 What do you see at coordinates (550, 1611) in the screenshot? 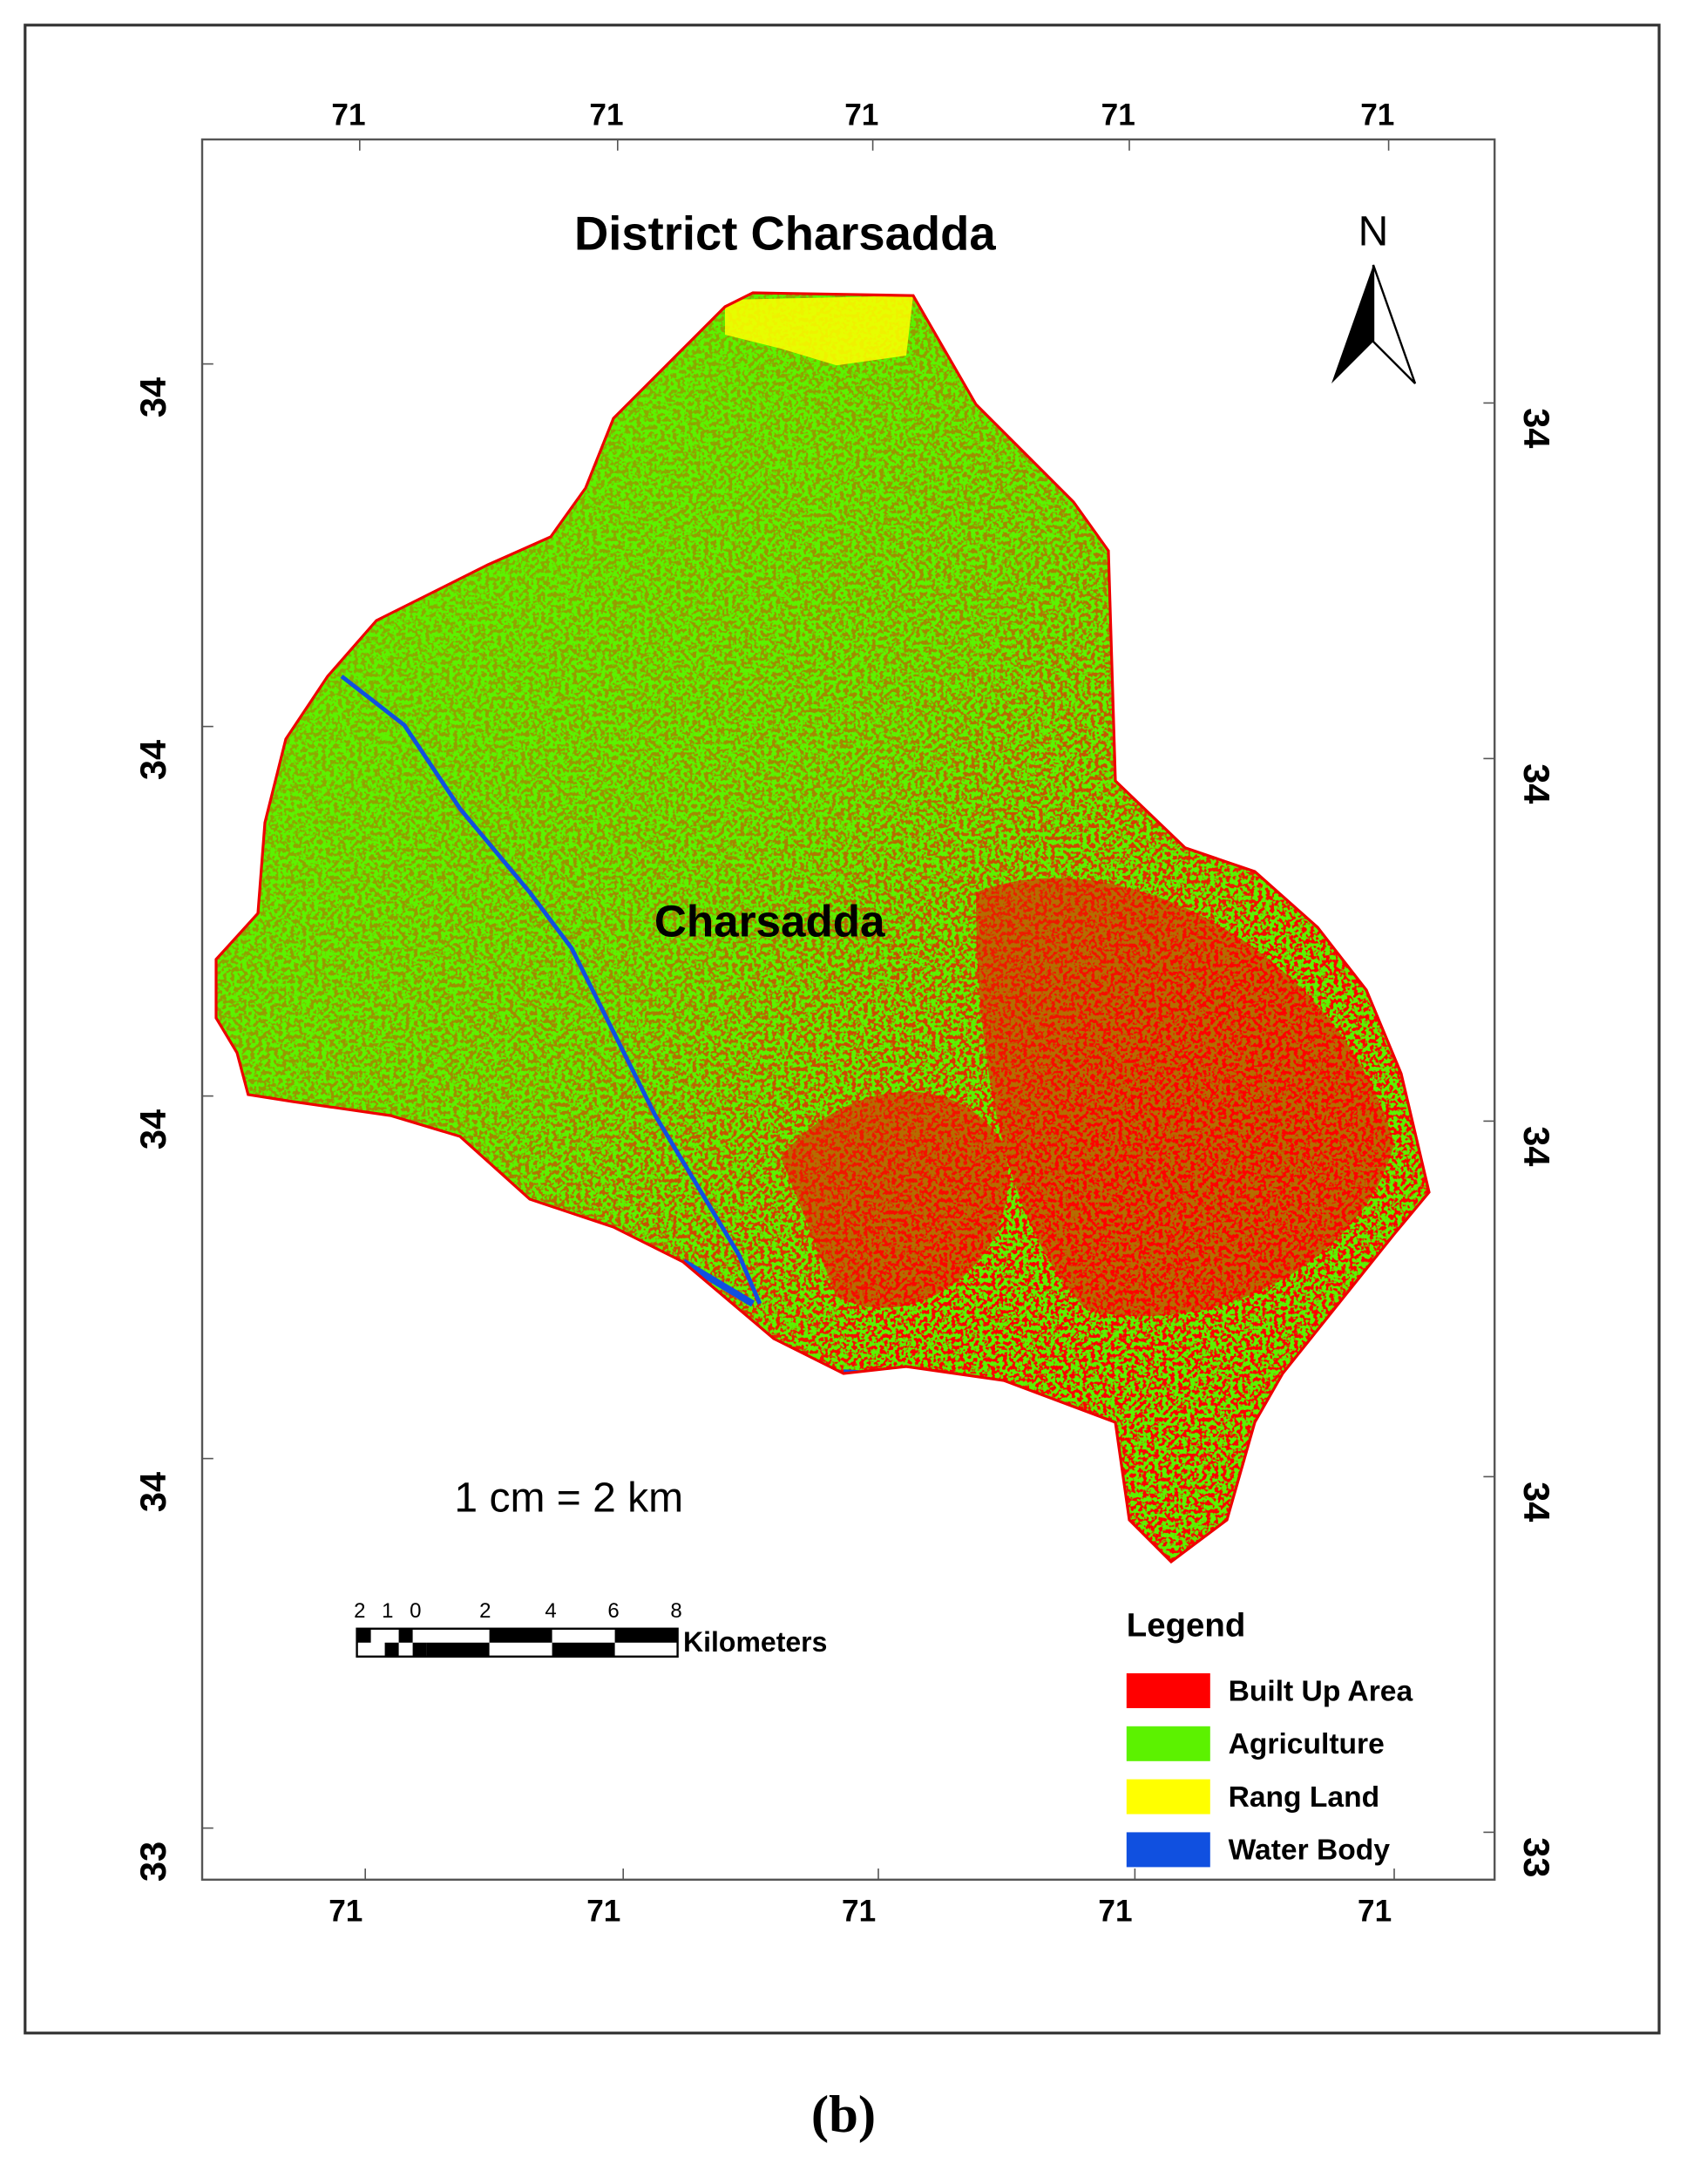
I see `scale-bar-label: 4` at bounding box center [550, 1611].